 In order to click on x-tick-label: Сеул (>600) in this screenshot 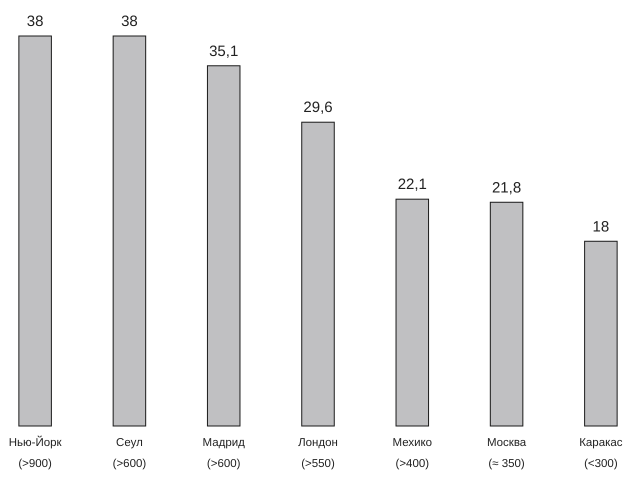, I will do `click(129, 453)`.